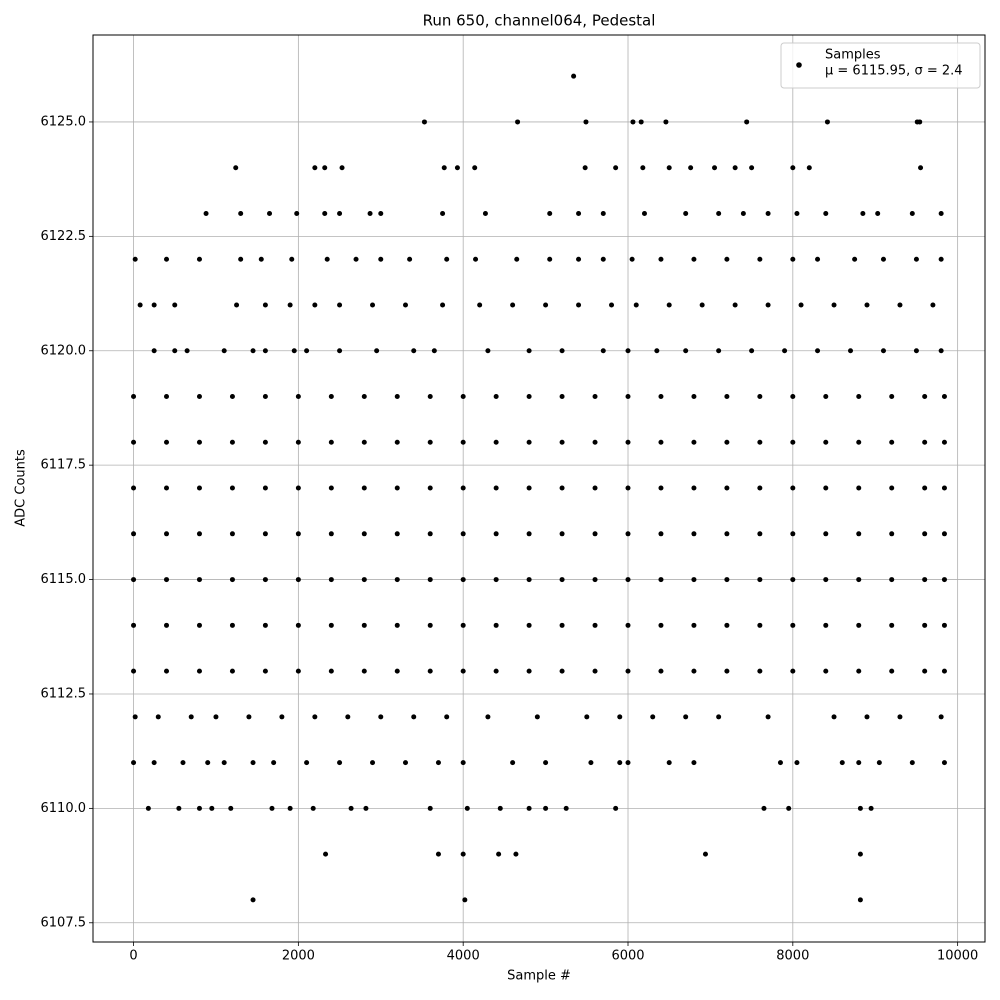 This screenshot has width=1000, height=1000. Describe the element at coordinates (133, 956) in the screenshot. I see `x-tick-label: 0` at that location.